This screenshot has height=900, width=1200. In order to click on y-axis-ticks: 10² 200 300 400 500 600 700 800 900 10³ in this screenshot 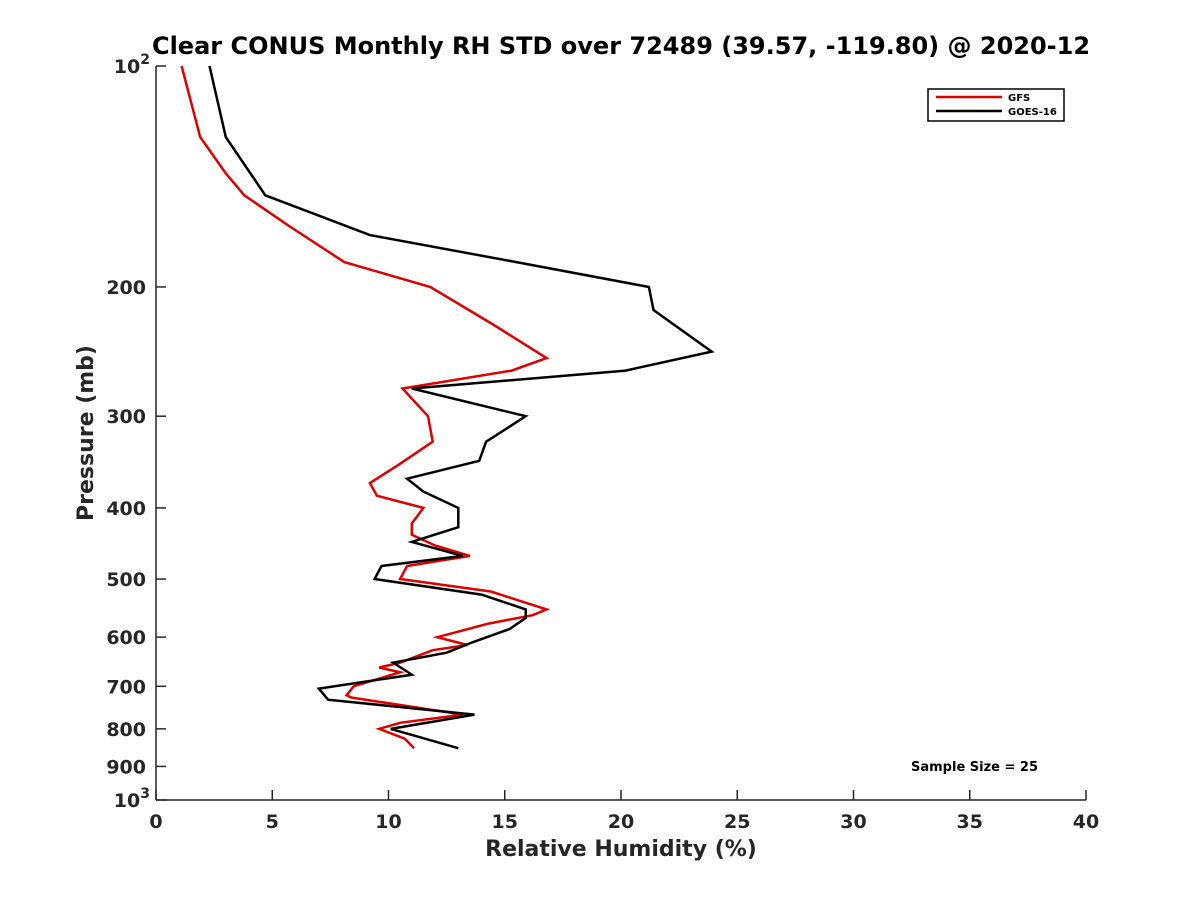, I will do `click(136, 432)`.